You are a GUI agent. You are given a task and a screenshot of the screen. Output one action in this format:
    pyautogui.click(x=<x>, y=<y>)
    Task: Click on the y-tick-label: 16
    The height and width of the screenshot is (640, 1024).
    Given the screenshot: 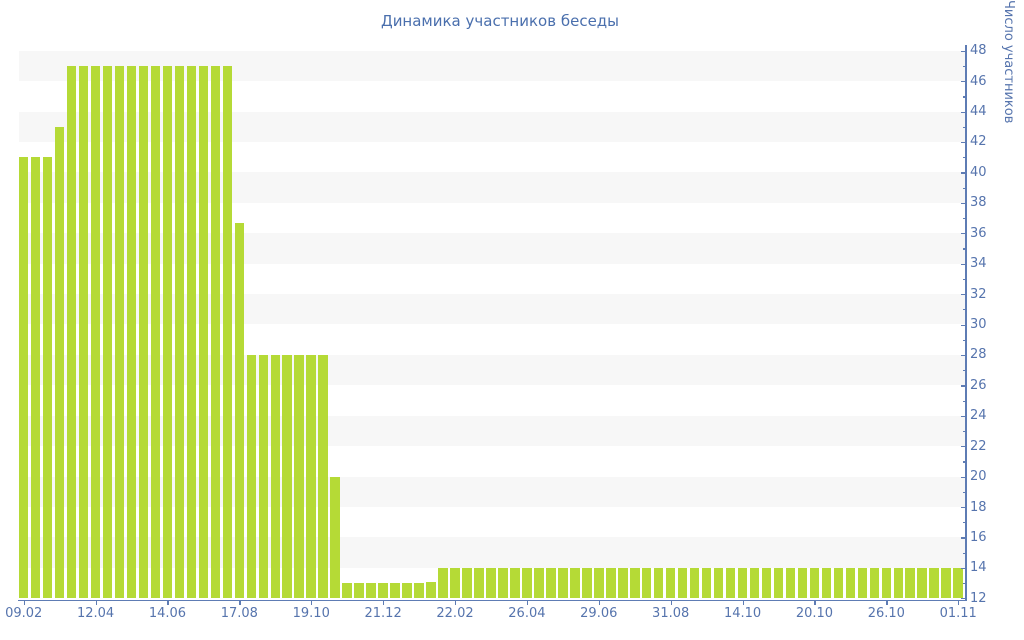 What is the action you would take?
    pyautogui.click(x=978, y=537)
    